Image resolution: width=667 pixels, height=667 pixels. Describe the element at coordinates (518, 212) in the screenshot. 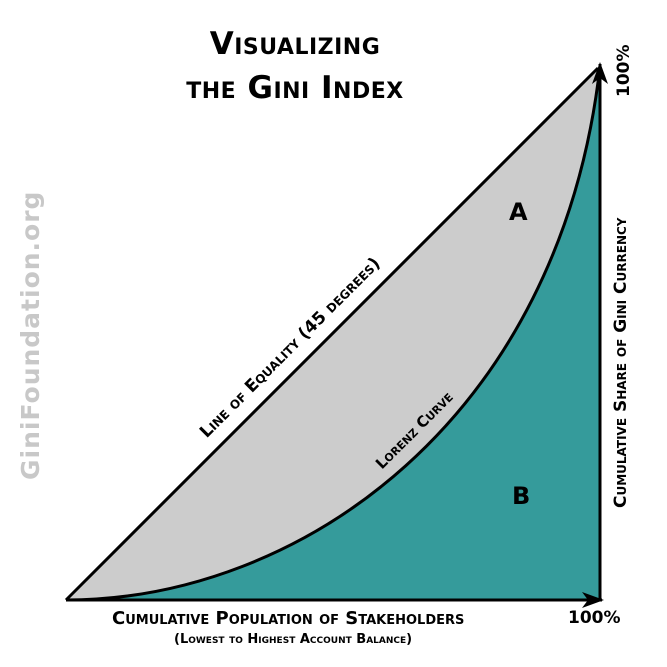

I see `area-a-label: A` at that location.